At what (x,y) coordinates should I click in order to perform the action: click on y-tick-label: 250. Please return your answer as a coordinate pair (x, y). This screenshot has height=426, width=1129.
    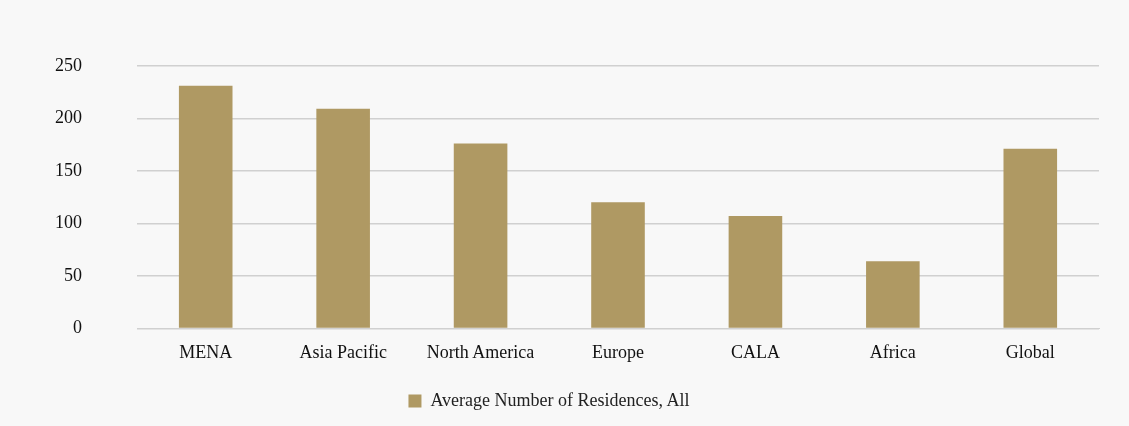
    Looking at the image, I should click on (68, 64).